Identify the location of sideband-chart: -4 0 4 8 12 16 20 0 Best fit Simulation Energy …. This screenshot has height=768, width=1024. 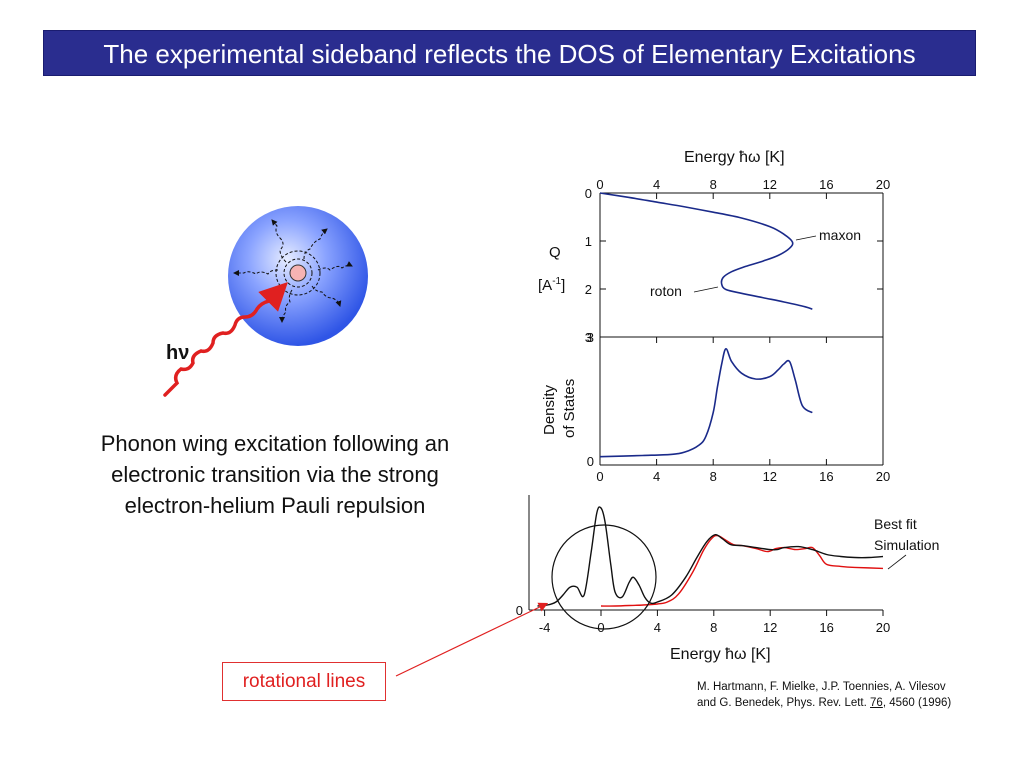
(727, 579).